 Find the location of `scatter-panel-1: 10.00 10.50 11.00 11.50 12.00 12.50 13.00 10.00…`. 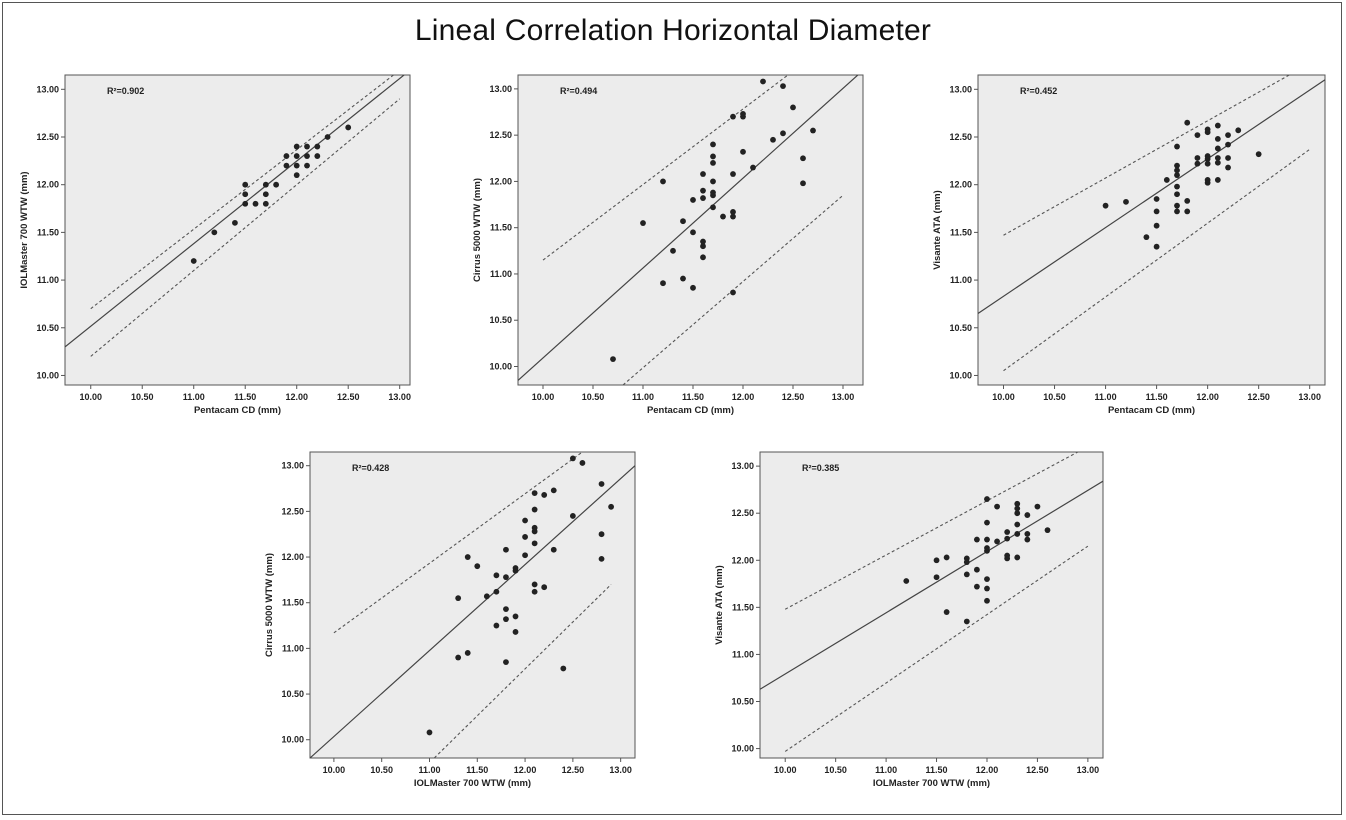

scatter-panel-1: 10.00 10.50 11.00 11.50 12.00 12.50 13.00 10.00… is located at coordinates (215, 245).